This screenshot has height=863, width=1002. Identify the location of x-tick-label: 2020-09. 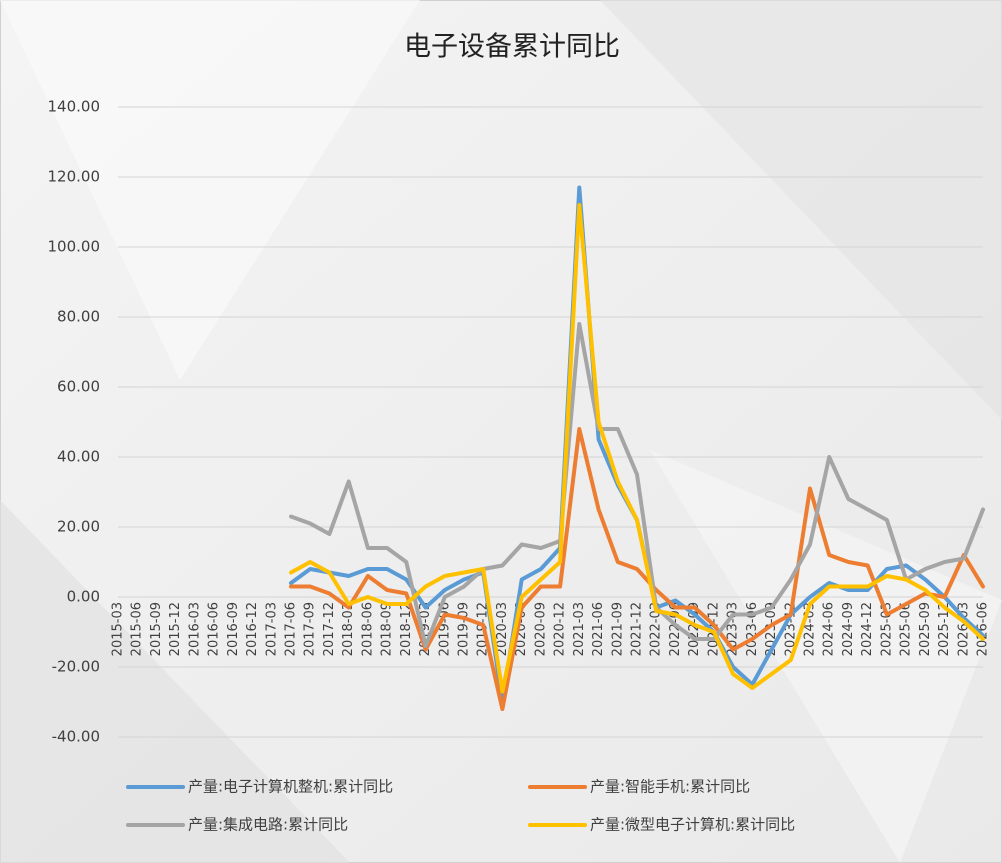
(540, 629).